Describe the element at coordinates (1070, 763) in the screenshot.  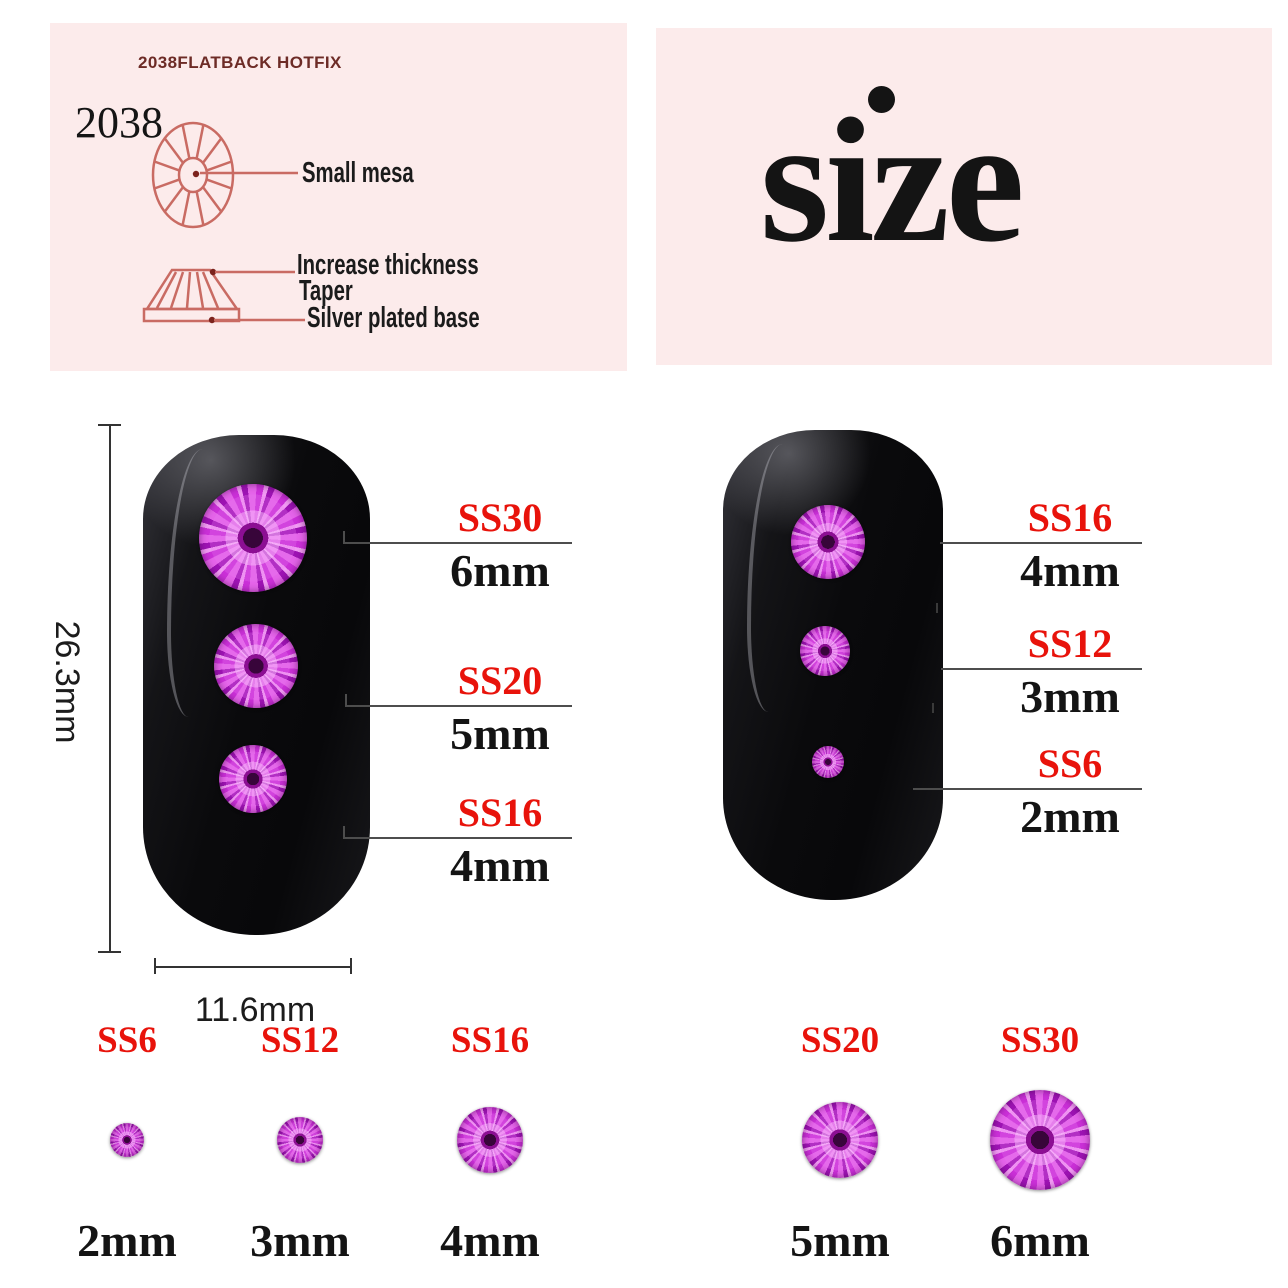
I see `callout-code: SS6` at that location.